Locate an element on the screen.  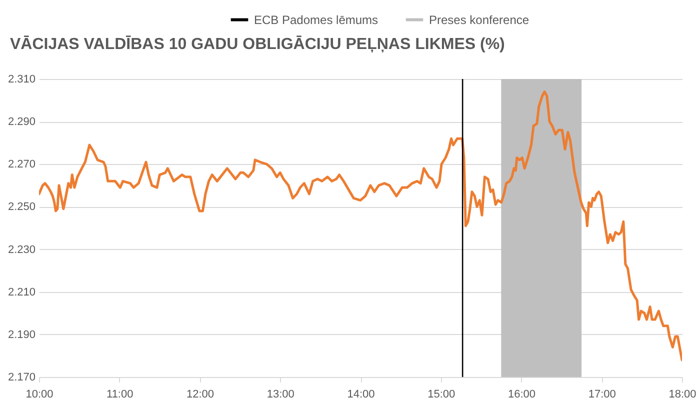
x-tick-label: 11:00 is located at coordinates (120, 394).